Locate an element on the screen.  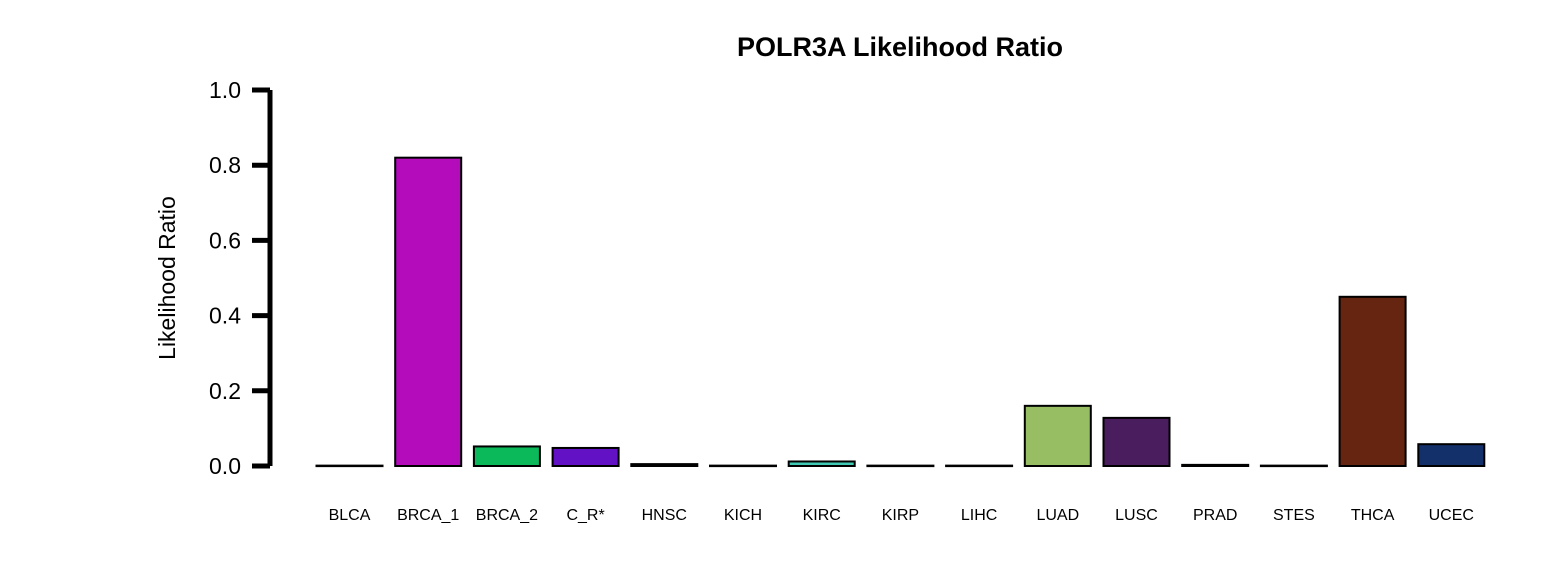
y-tick-label: 0.8 is located at coordinates (225, 165).